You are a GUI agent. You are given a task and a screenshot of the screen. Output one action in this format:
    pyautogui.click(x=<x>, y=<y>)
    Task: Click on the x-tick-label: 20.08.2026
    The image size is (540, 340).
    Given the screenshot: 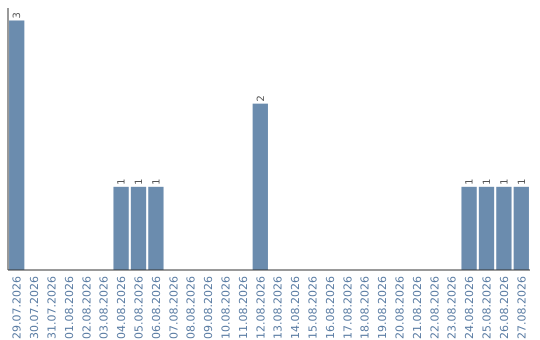 What is the action you would take?
    pyautogui.click(x=400, y=307)
    